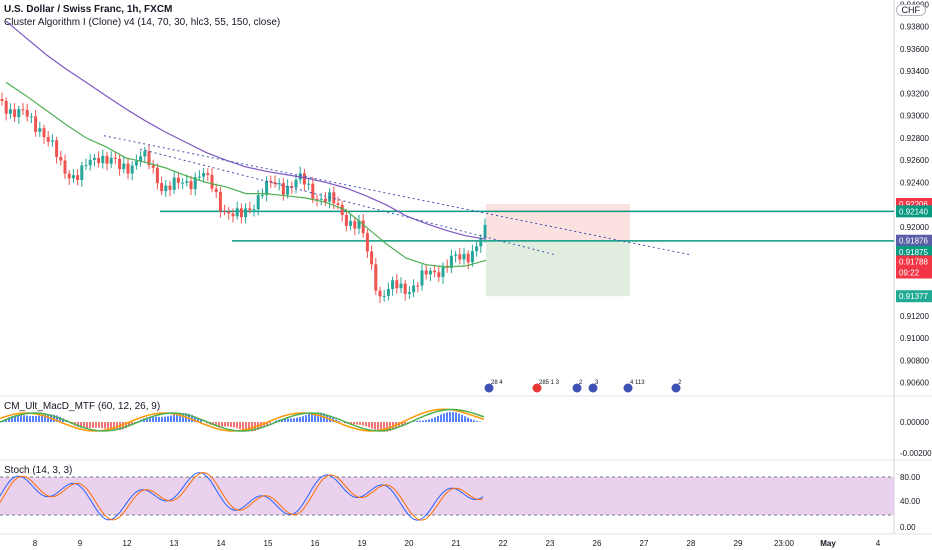 This screenshot has width=932, height=550. What do you see at coordinates (558, 268) in the screenshot?
I see `take-profit-zone` at bounding box center [558, 268].